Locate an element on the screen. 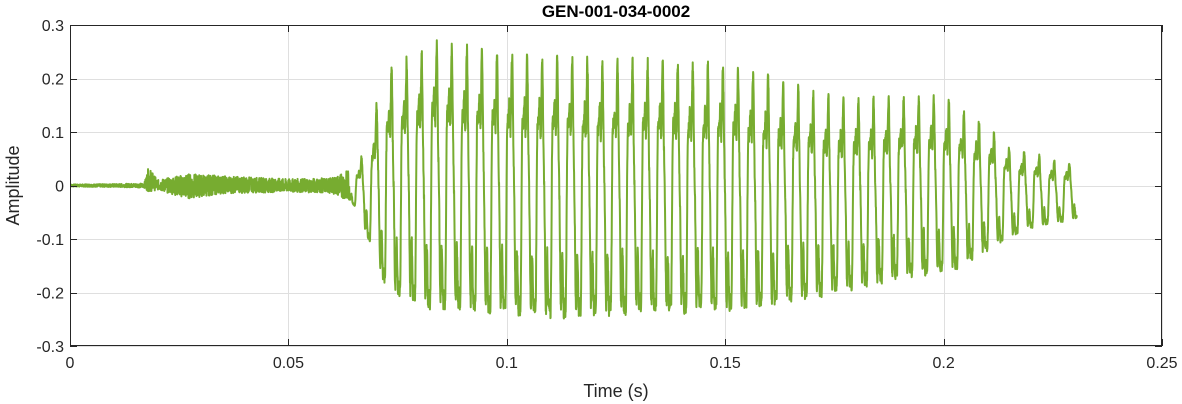 Image resolution: width=1182 pixels, height=404 pixels. y-tick-label: -0.2 is located at coordinates (50, 294).